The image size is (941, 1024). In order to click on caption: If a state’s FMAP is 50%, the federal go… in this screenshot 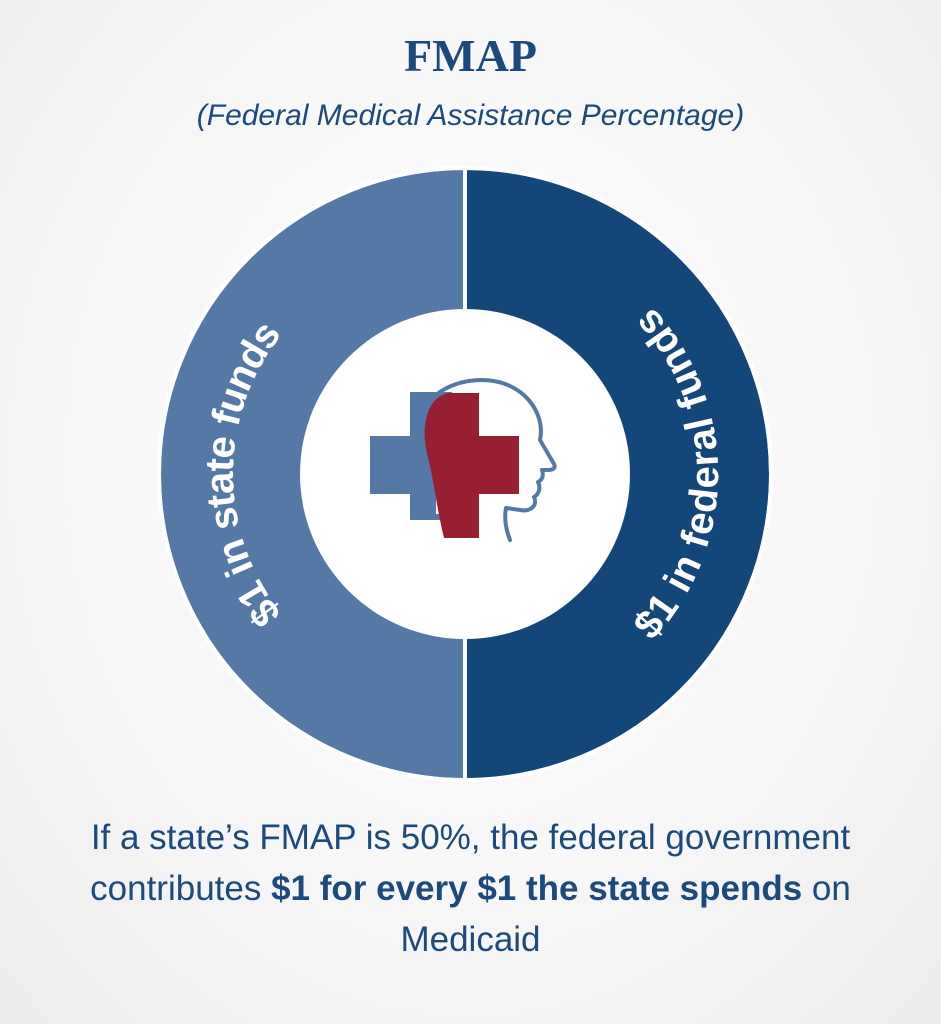, I will do `click(470, 888)`.